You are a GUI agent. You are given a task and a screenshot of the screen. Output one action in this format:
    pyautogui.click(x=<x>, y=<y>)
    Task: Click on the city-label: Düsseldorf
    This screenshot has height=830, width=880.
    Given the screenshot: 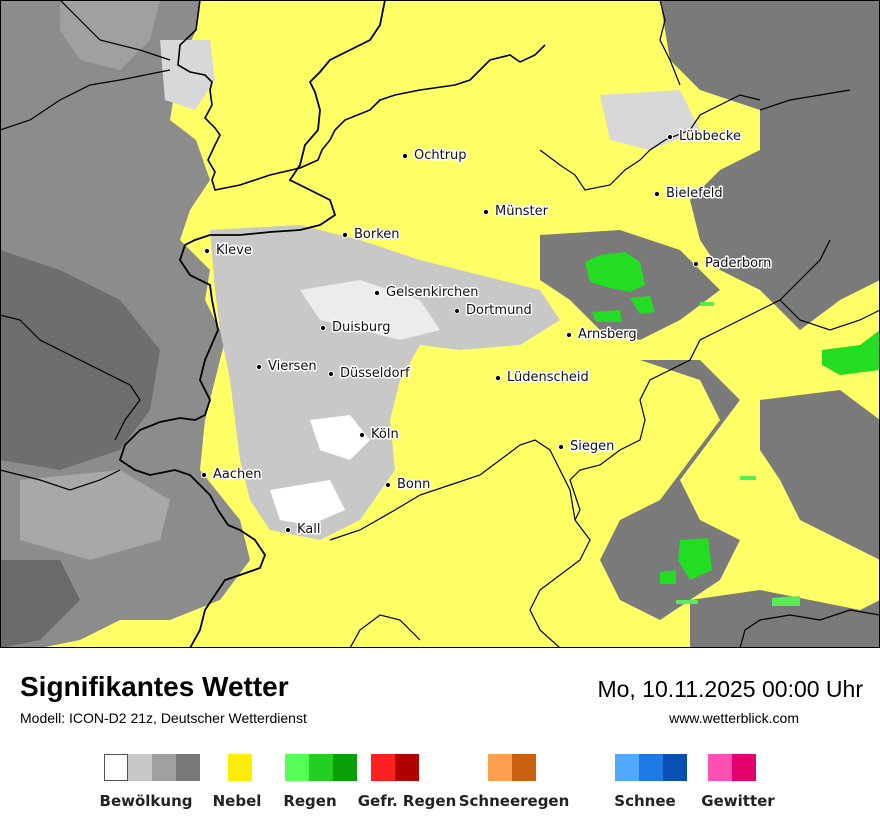 What is the action you would take?
    pyautogui.click(x=375, y=373)
    